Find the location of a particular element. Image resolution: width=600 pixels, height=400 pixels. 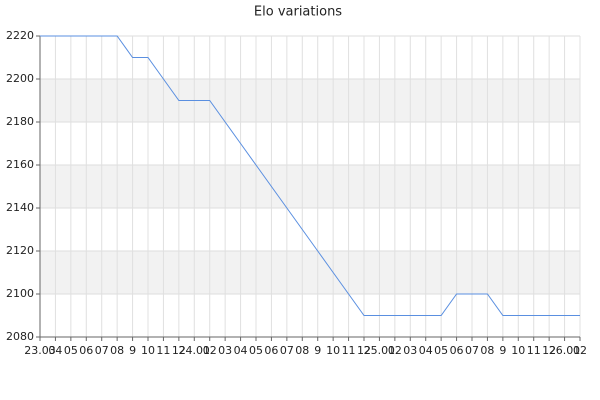

x-tick-label: 23.03 is located at coordinates (40, 350).